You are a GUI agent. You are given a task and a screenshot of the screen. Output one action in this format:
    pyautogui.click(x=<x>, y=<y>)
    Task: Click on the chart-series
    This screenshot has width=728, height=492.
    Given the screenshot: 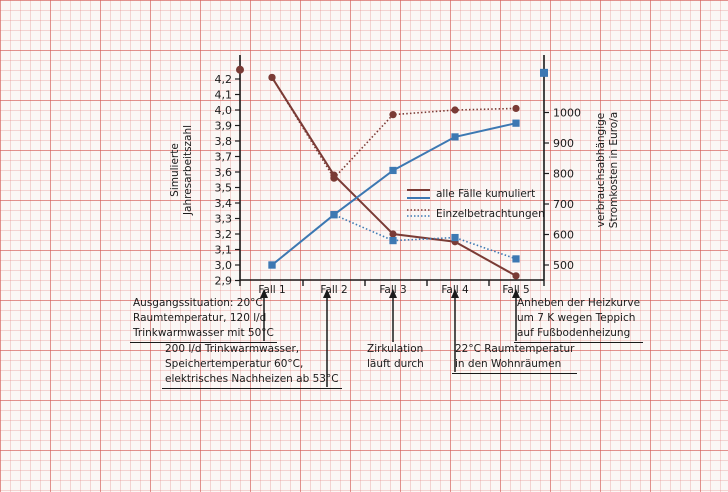 What is the action you would take?
    pyautogui.click(x=394, y=176)
    